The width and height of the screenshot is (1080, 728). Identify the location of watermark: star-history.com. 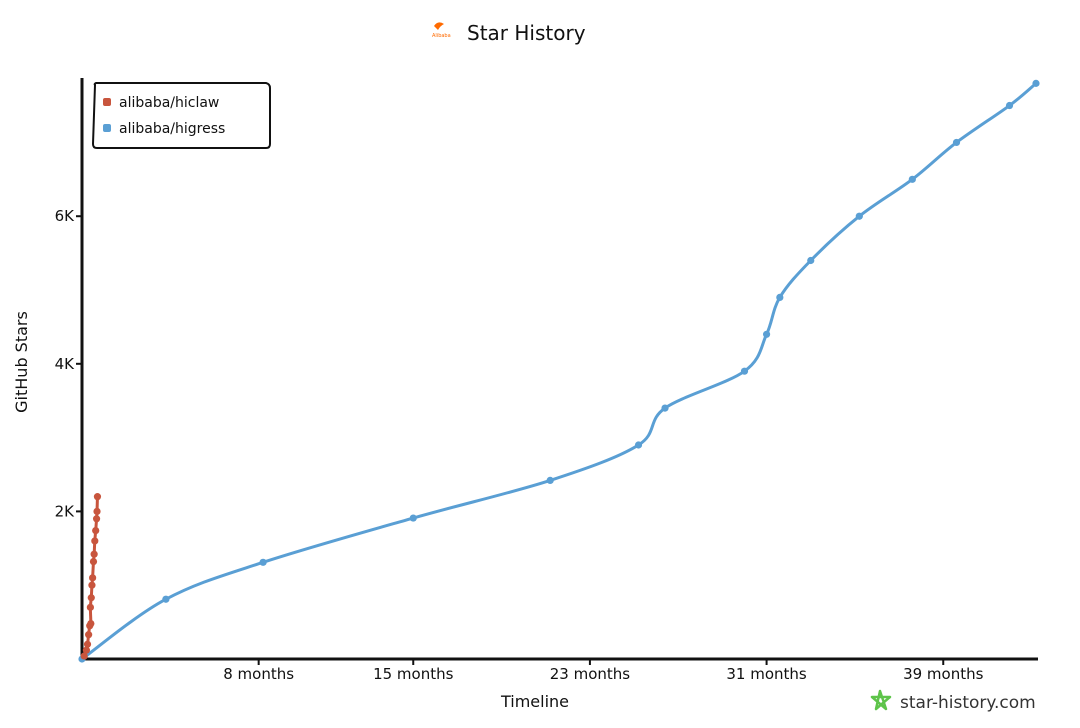
(953, 701).